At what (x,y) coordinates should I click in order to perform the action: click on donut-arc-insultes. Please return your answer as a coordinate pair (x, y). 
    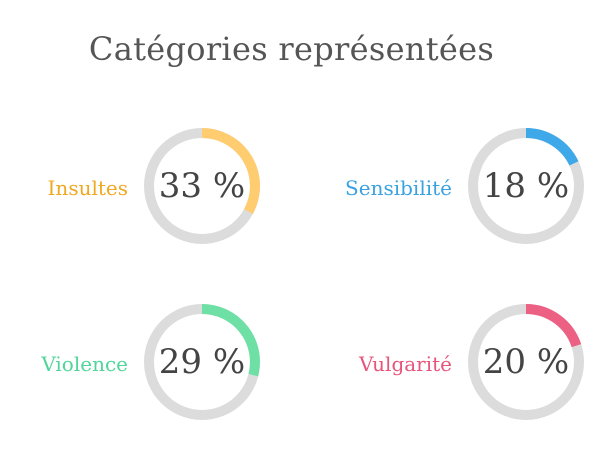
    Looking at the image, I should click on (230, 171).